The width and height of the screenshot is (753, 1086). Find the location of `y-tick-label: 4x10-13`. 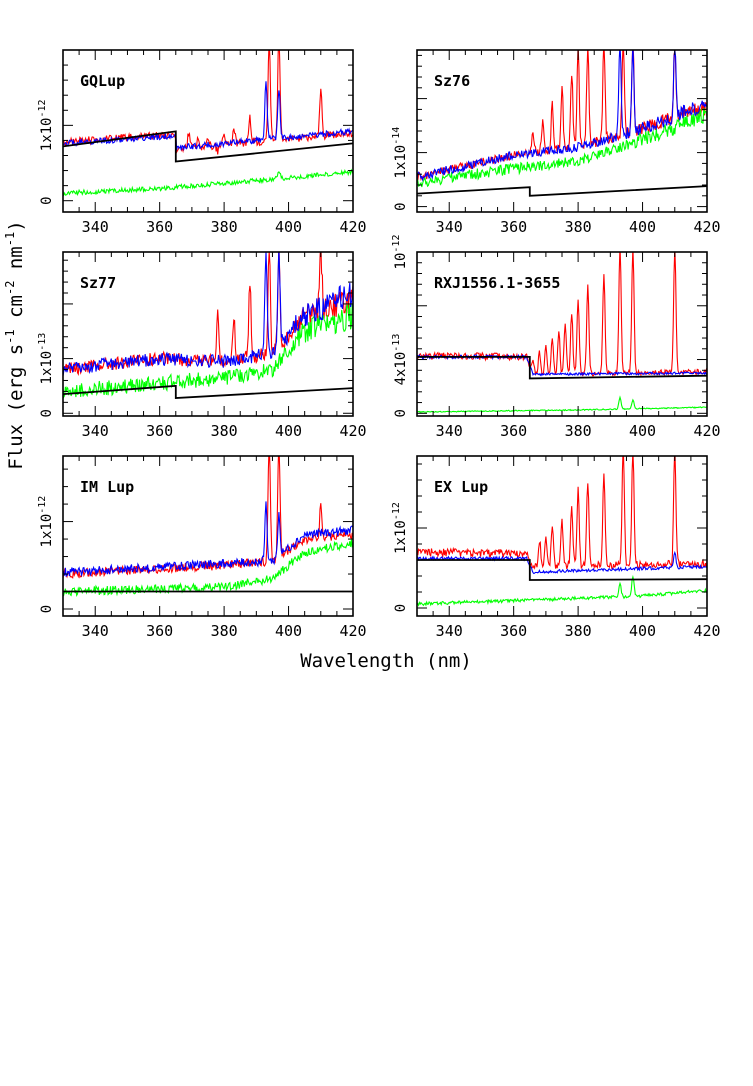

y-tick-label: 4x10-13 is located at coordinates (400, 360).